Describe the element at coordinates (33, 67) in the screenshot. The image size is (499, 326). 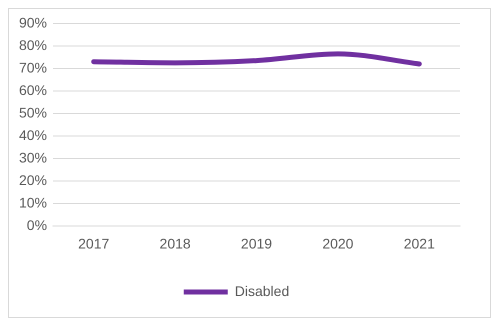
I see `y-tick-label: 70%` at that location.